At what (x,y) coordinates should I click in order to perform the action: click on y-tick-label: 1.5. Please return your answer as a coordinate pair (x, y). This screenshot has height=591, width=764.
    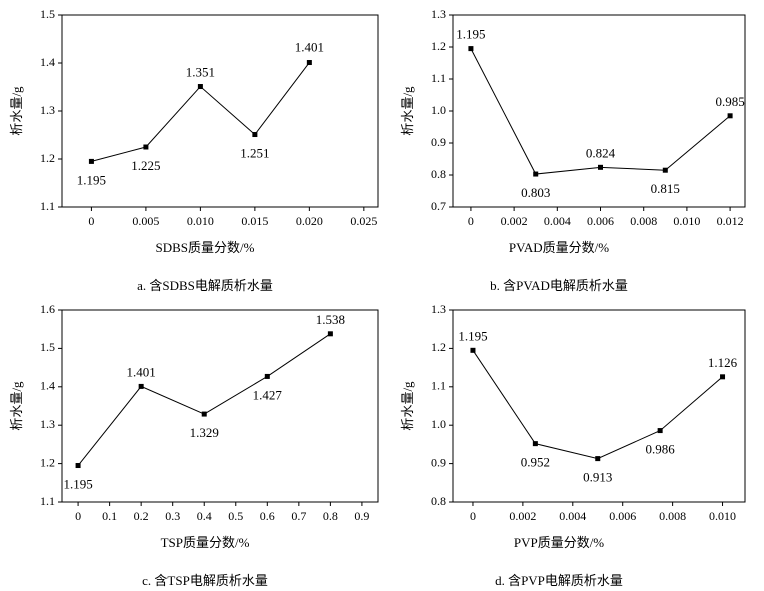
    Looking at the image, I should click on (47, 14).